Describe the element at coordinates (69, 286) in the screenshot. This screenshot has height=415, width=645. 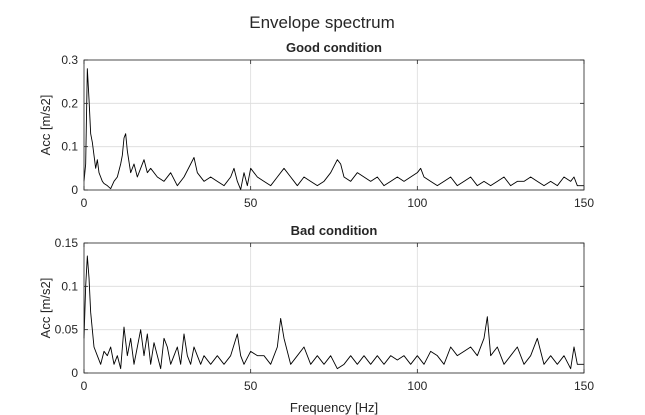
I see `bad-y-tick-label: 0.1` at that location.